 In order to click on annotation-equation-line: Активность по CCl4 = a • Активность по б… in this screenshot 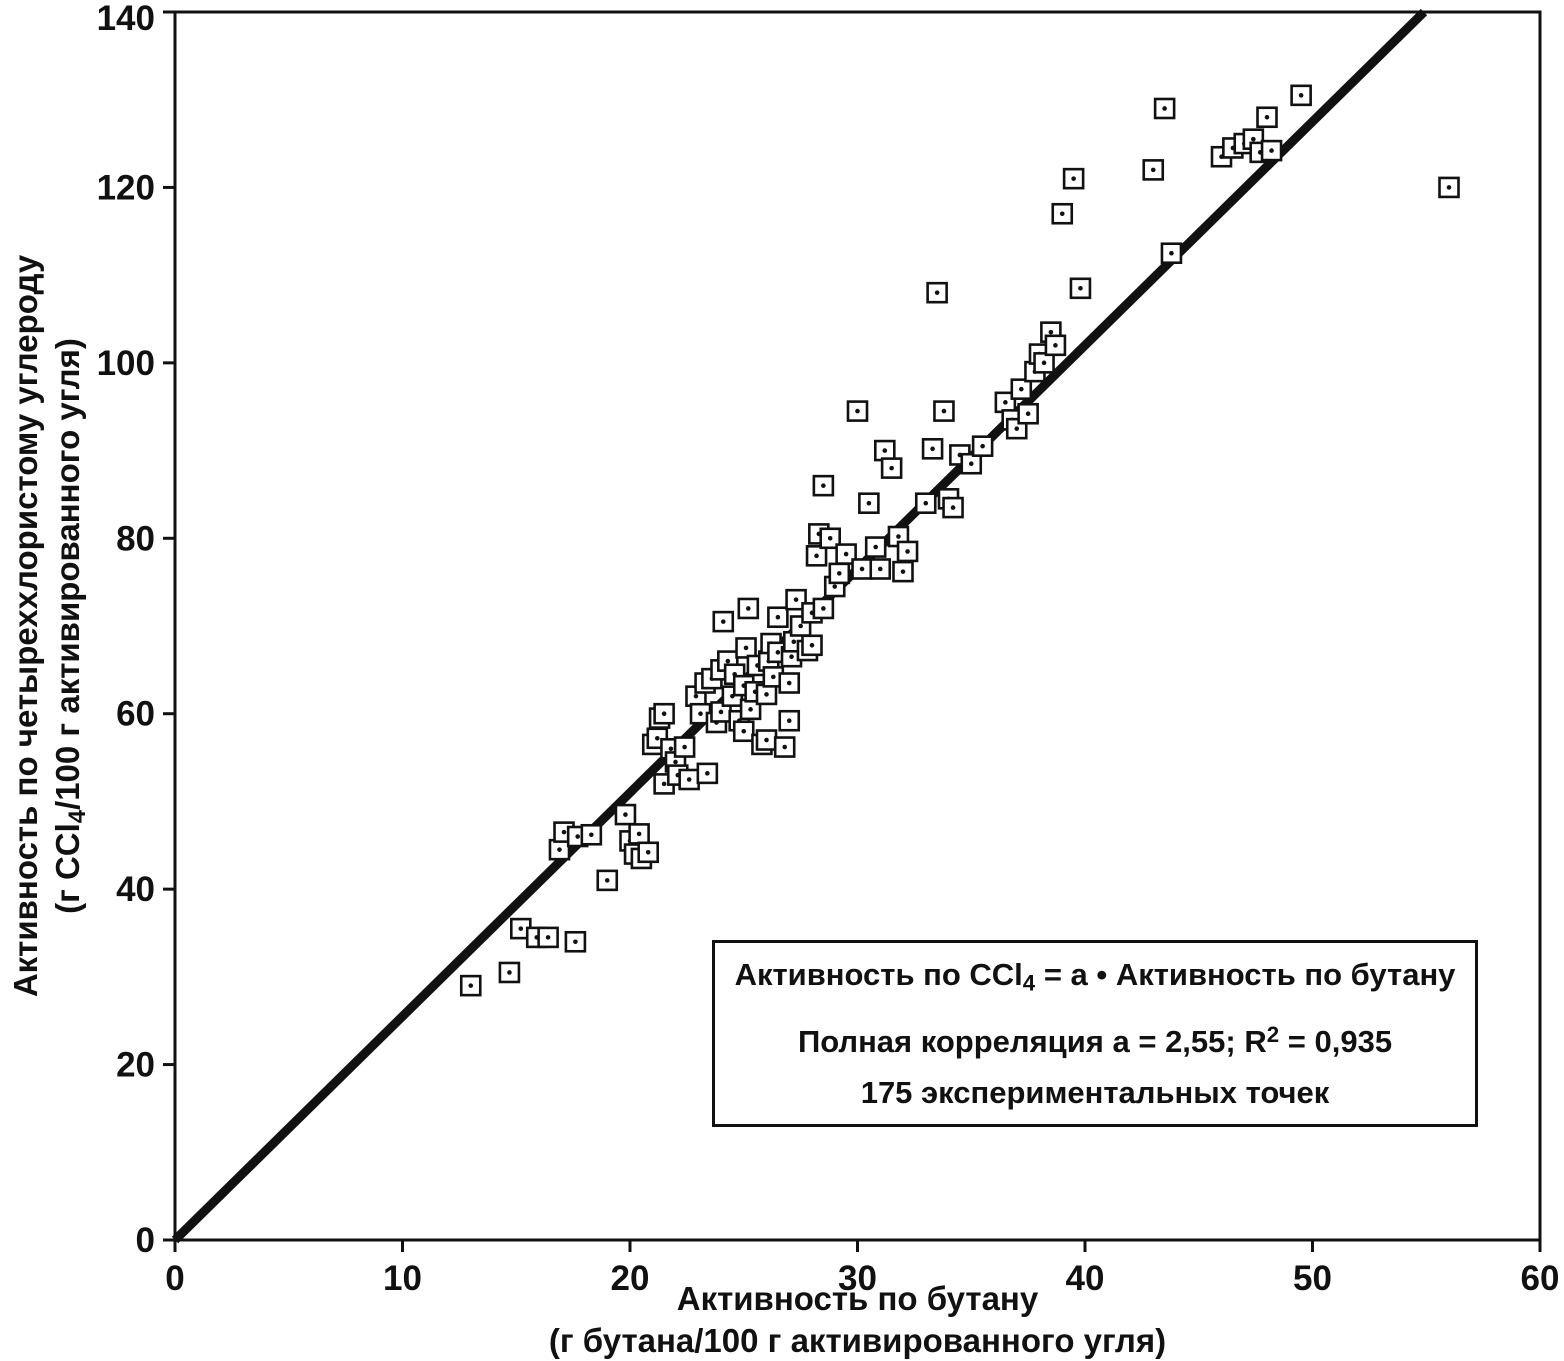, I will do `click(1095, 976)`.